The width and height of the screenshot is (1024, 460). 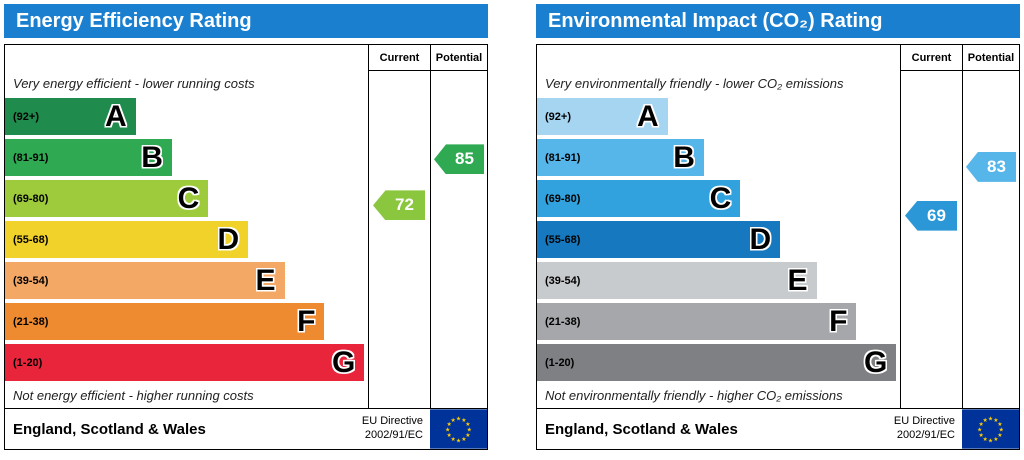 I want to click on chart-title: Environmental Impact (CO₂) Rating, so click(x=778, y=21).